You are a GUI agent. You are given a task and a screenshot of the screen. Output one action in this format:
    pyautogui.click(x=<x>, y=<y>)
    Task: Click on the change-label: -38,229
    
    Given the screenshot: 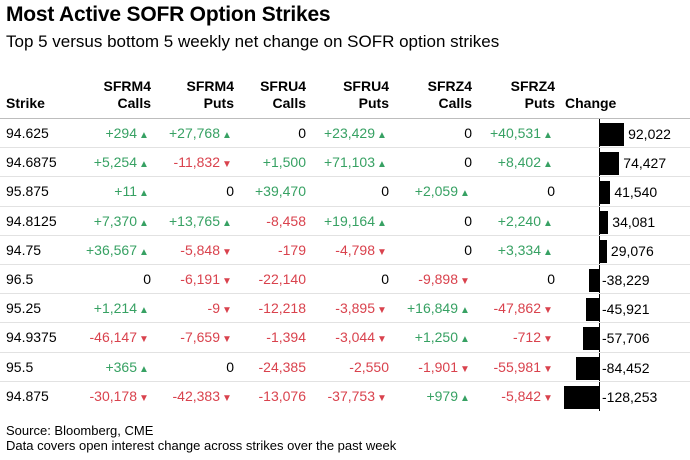 What is the action you would take?
    pyautogui.click(x=626, y=280)
    